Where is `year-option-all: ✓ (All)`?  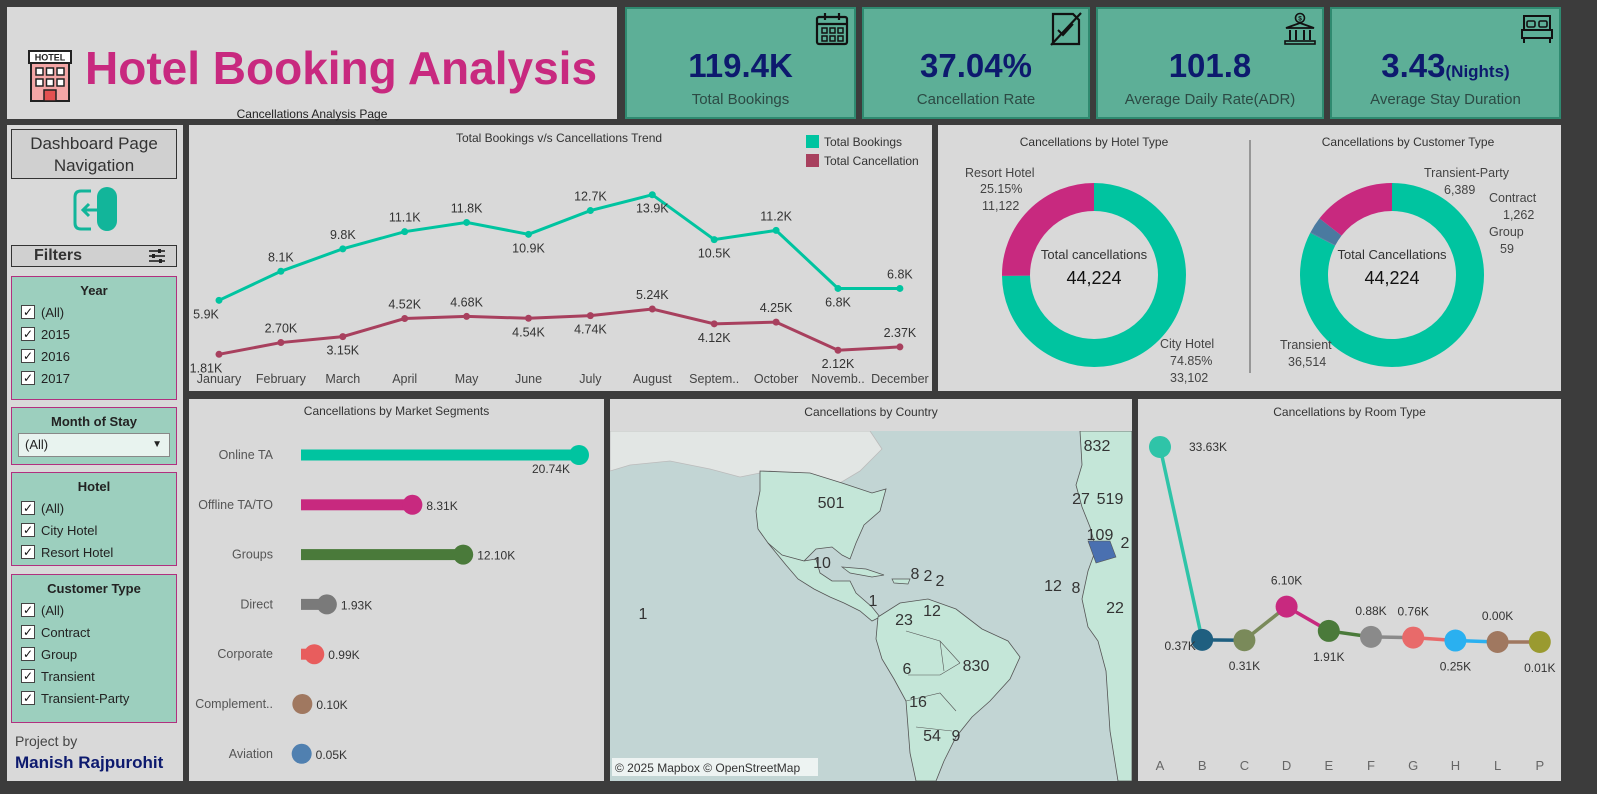
year-option-all: ✓ (All) is located at coordinates (43, 312).